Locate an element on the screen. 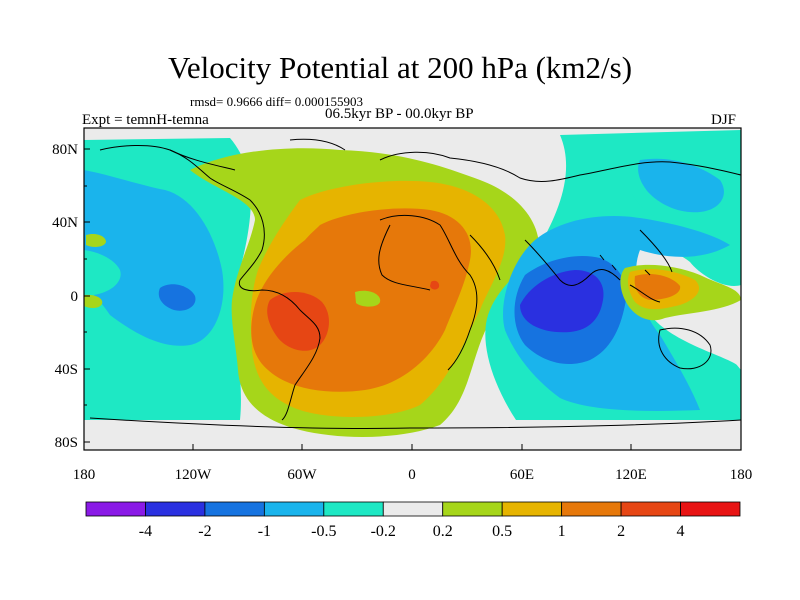  colorbar-label: 0.5 is located at coordinates (502, 531).